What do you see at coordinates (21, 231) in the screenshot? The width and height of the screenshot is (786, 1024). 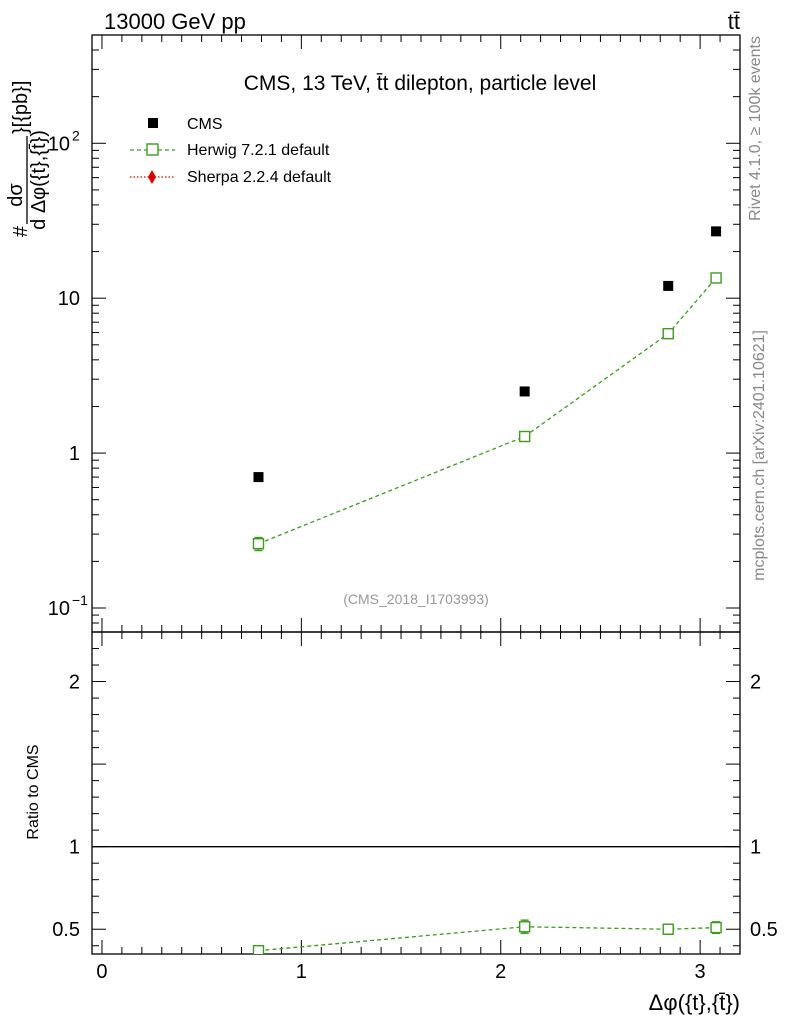 I see `y-label-prefix: #` at bounding box center [21, 231].